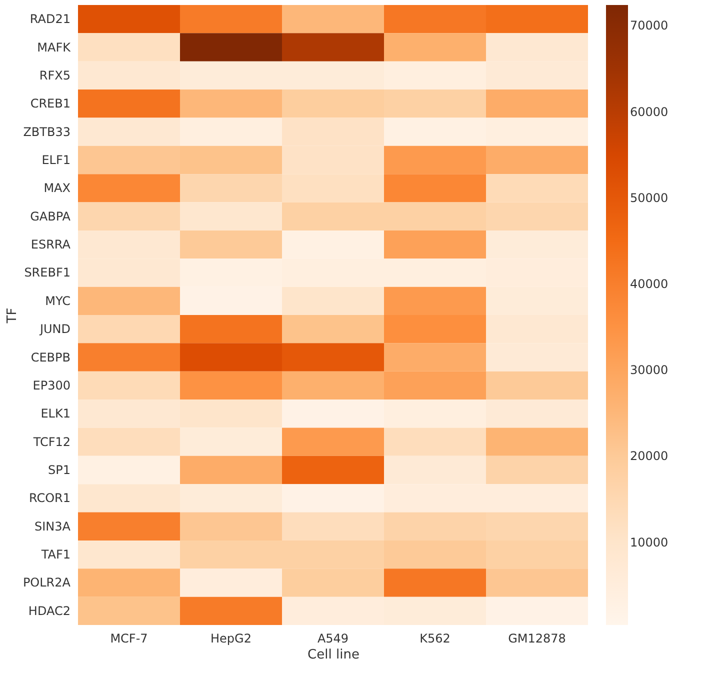  Describe the element at coordinates (649, 111) in the screenshot. I see `color-bar-label: 60000` at that location.